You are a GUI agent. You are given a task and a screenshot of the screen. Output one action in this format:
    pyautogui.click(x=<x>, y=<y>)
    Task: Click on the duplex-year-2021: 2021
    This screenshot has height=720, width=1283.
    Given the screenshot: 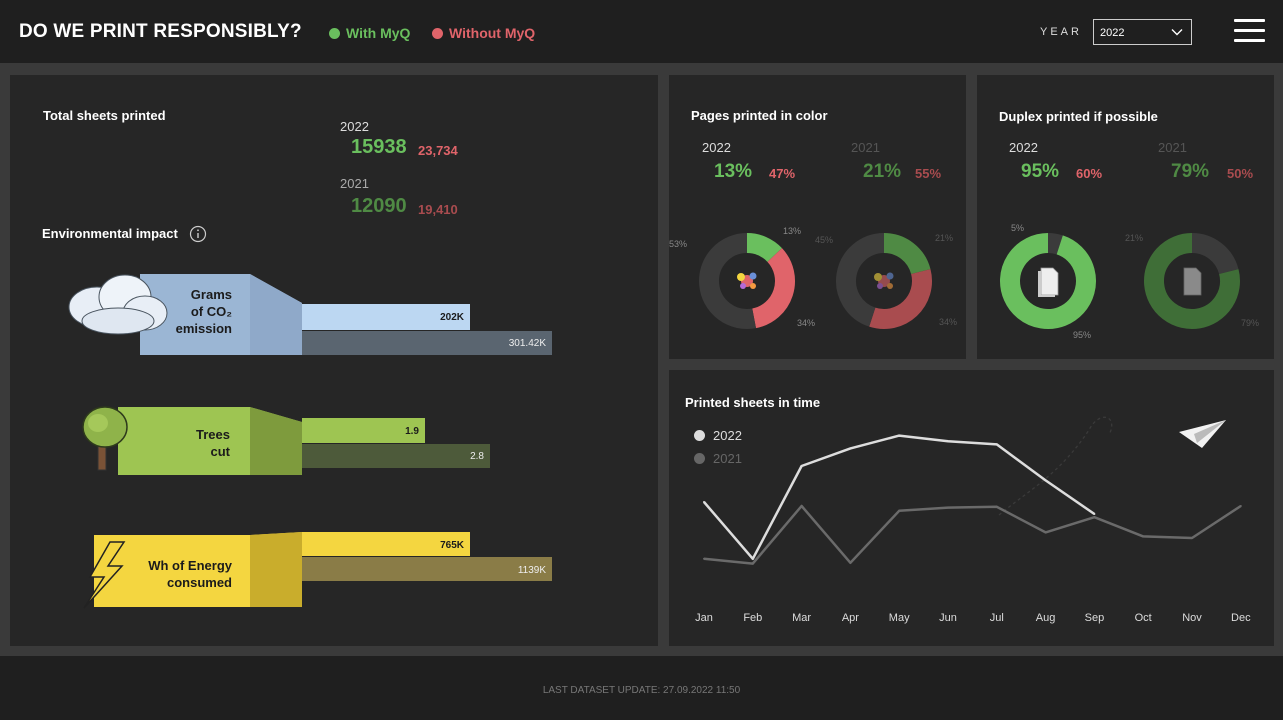 What is the action you would take?
    pyautogui.click(x=1172, y=147)
    